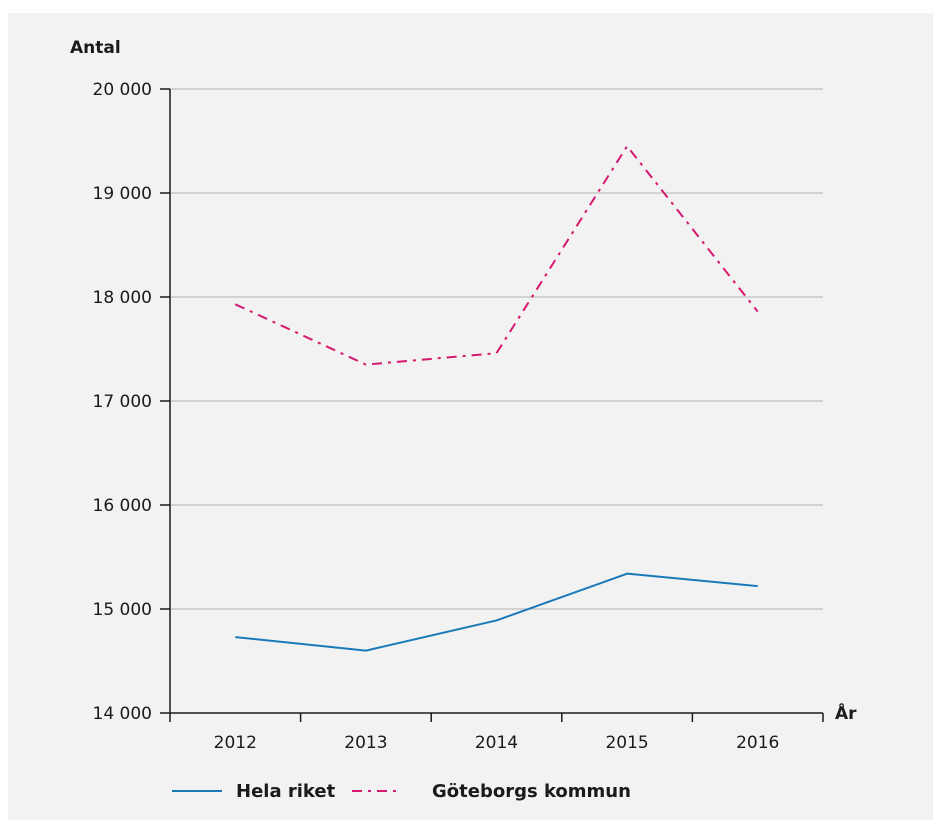 Image resolution: width=940 pixels, height=825 pixels. What do you see at coordinates (122, 194) in the screenshot?
I see `y-tick-label: 19 000` at bounding box center [122, 194].